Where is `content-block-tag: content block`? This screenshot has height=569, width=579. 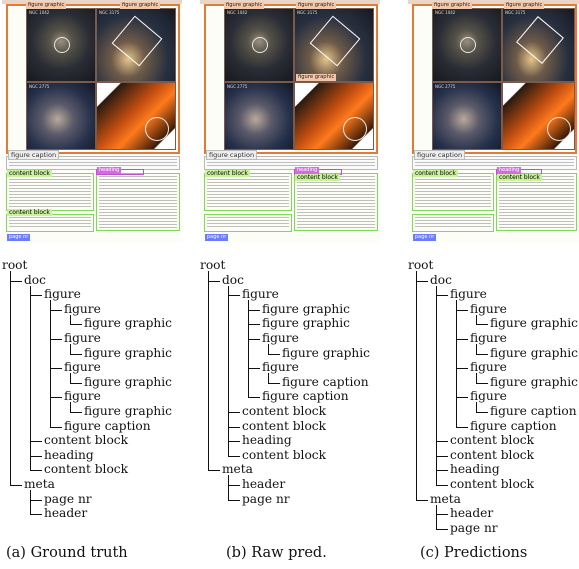
content-block-tag: content block is located at coordinates (29, 173).